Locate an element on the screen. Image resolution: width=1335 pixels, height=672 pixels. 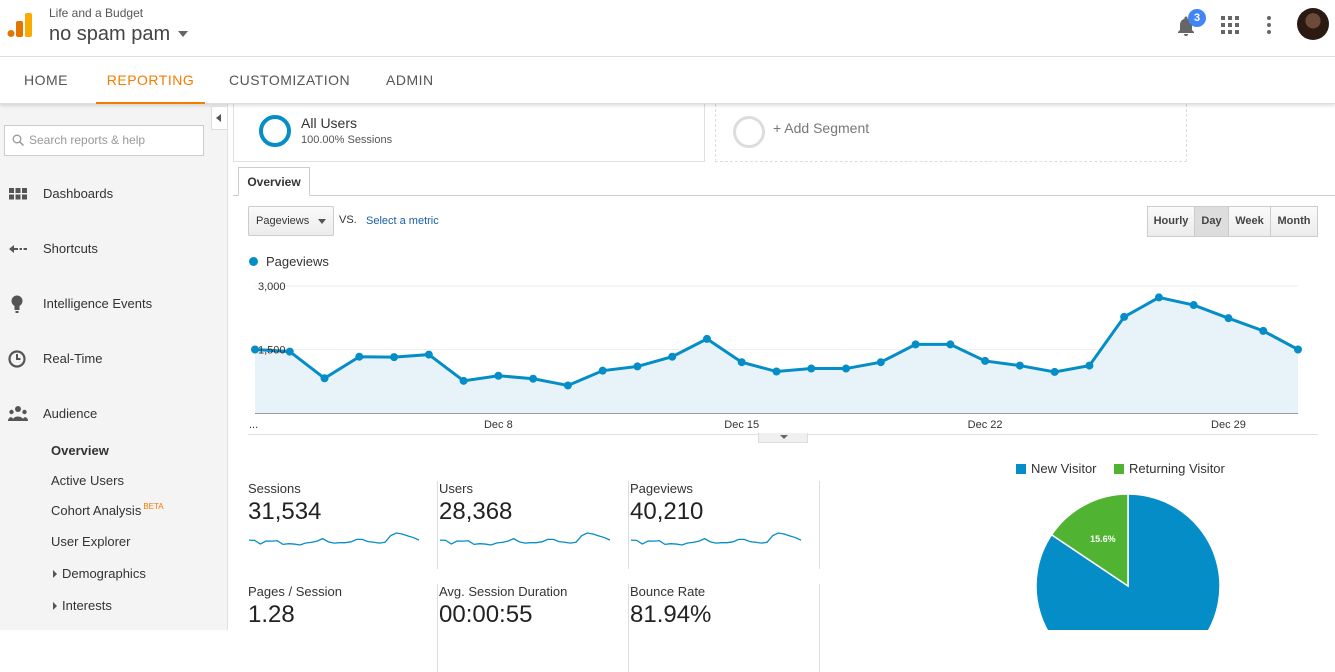
sidebar-subitem-demographics: Demographics is located at coordinates (99, 573).